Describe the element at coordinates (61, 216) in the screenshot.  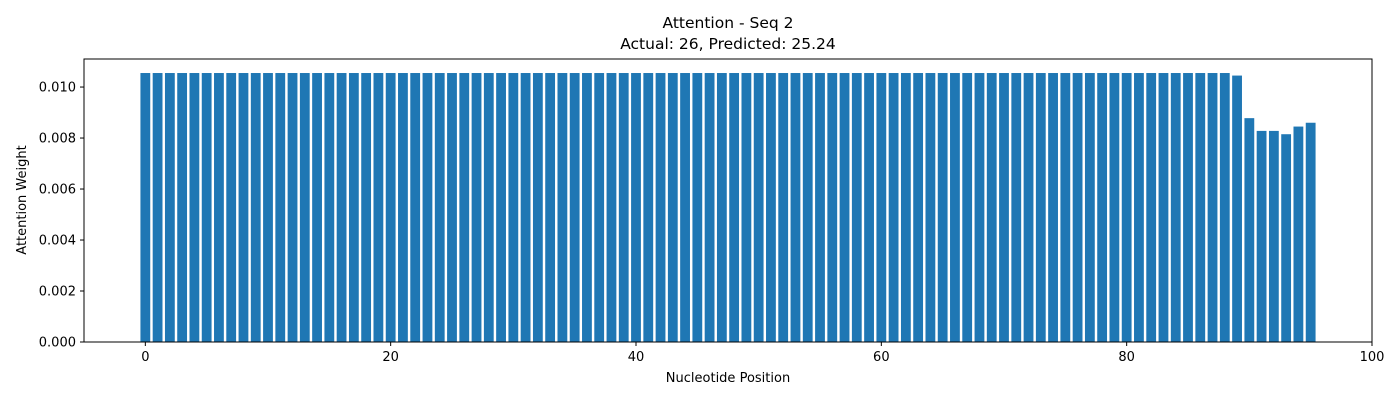
I see `y-axis-ticks: 0.000 0.002 0.004 0.006 0.008 0.010` at that location.